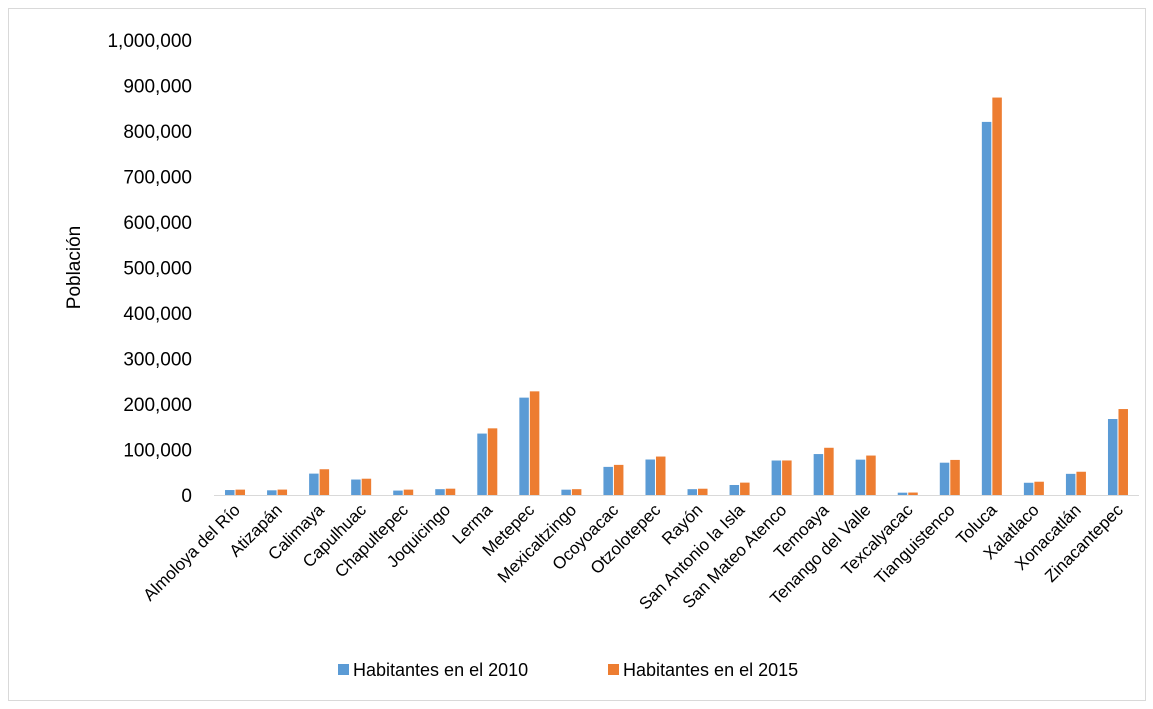 Image resolution: width=1153 pixels, height=709 pixels. What do you see at coordinates (157, 314) in the screenshot?
I see `y-tick-label: 400,000` at bounding box center [157, 314].